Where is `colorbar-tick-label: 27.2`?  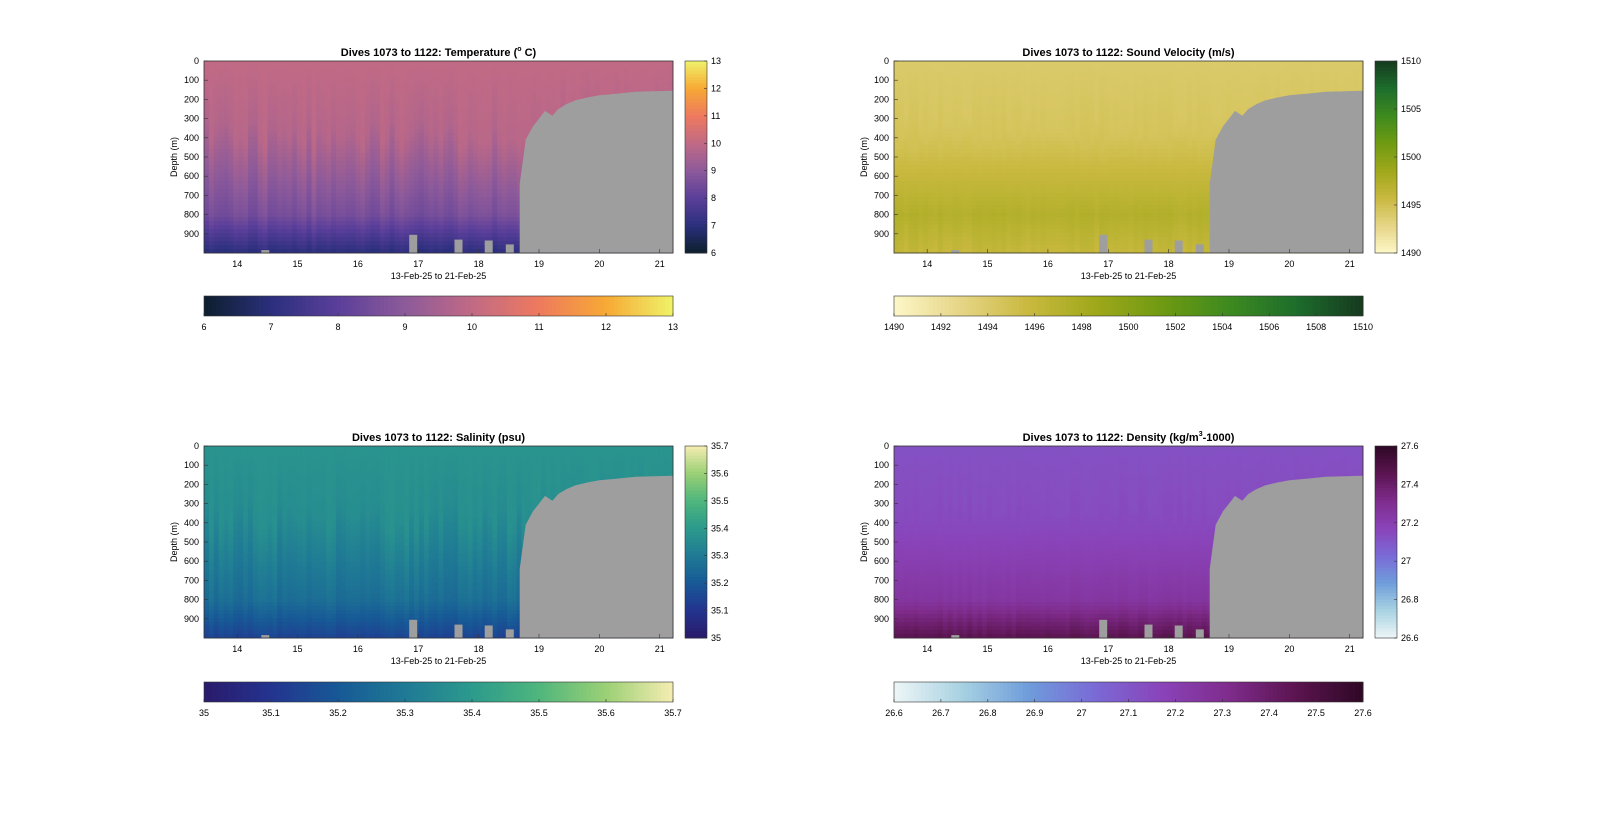
colorbar-tick-label: 27.2 is located at coordinates (1410, 523).